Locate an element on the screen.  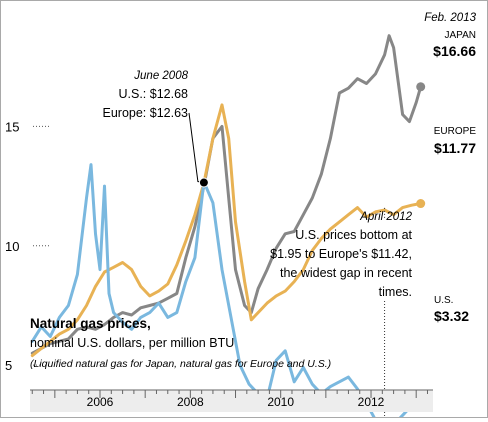
june2008-europe-value: Europe: $12.63 is located at coordinates (146, 113).